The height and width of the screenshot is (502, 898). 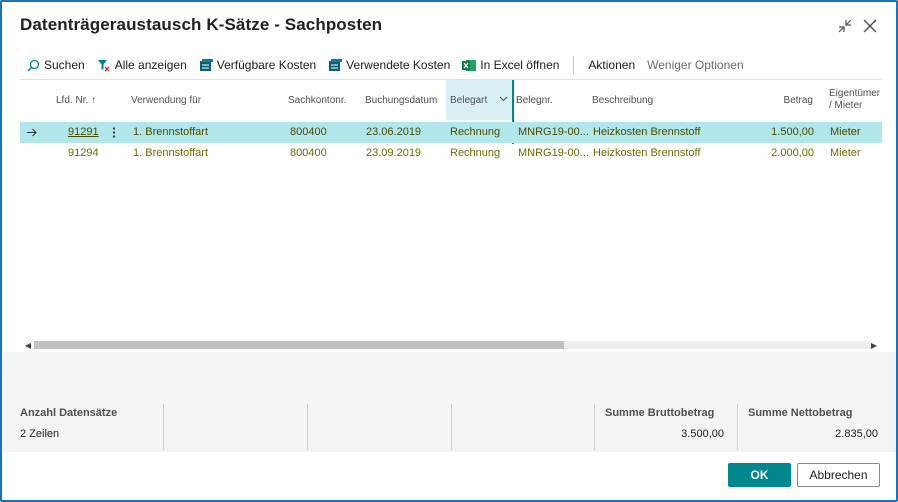 What do you see at coordinates (798, 100) in the screenshot?
I see `column-header-label: Betrag` at bounding box center [798, 100].